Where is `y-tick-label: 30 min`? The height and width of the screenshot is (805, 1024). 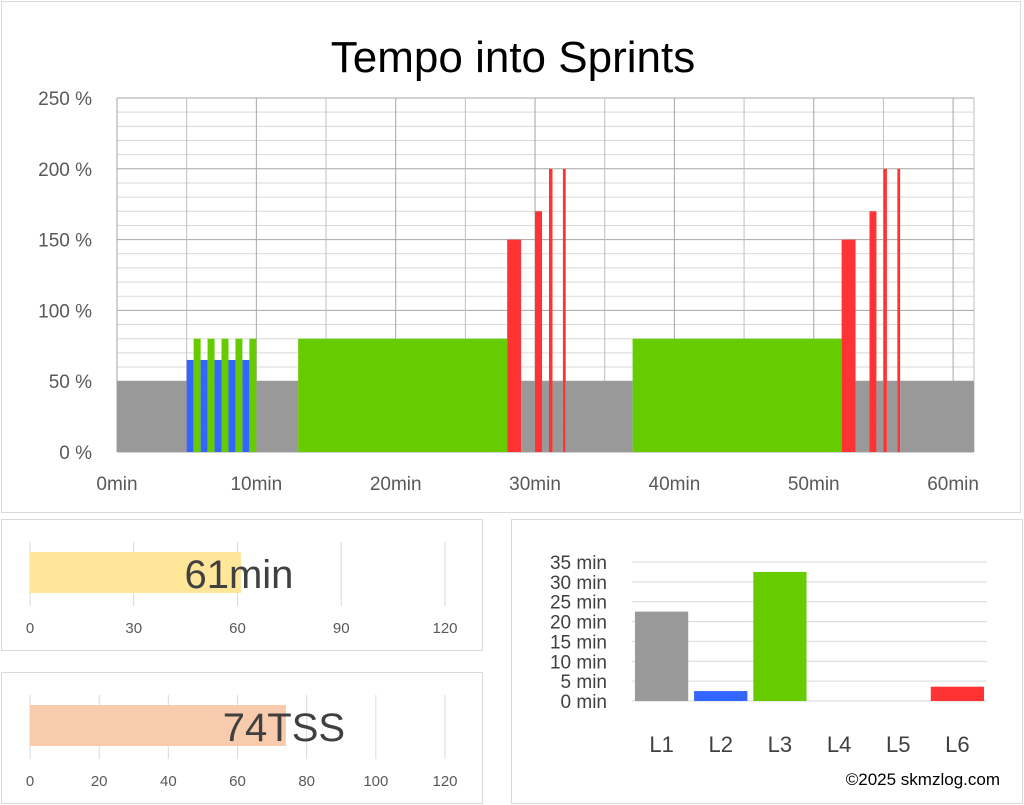
y-tick-label: 30 min is located at coordinates (578, 583).